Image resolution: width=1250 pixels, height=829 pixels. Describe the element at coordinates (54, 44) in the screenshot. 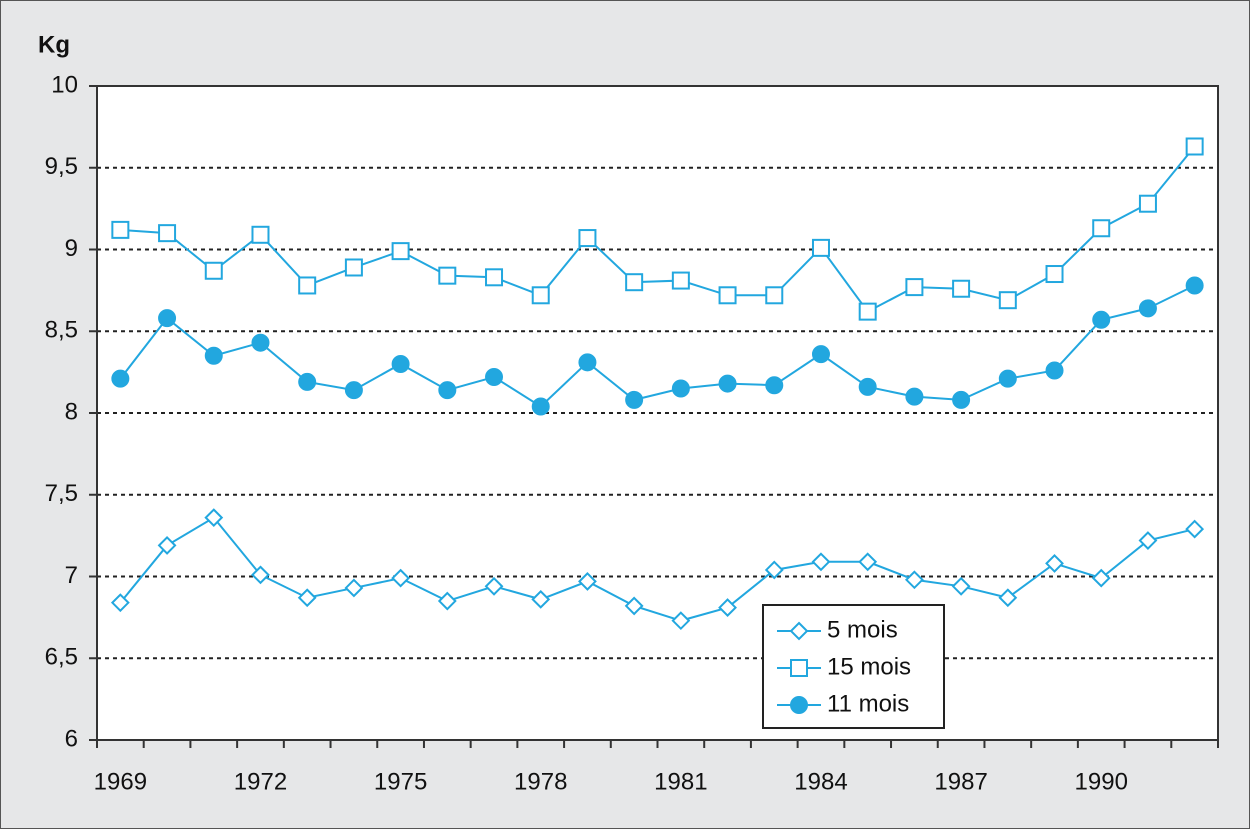

I see `y-axis-label: Kg` at that location.